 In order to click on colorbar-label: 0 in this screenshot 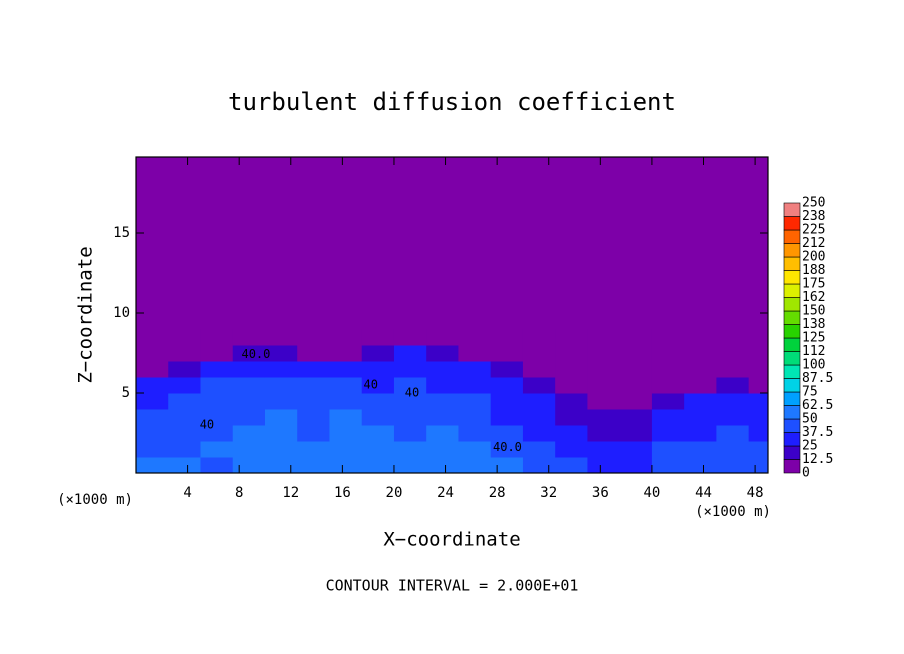, I will do `click(806, 473)`.